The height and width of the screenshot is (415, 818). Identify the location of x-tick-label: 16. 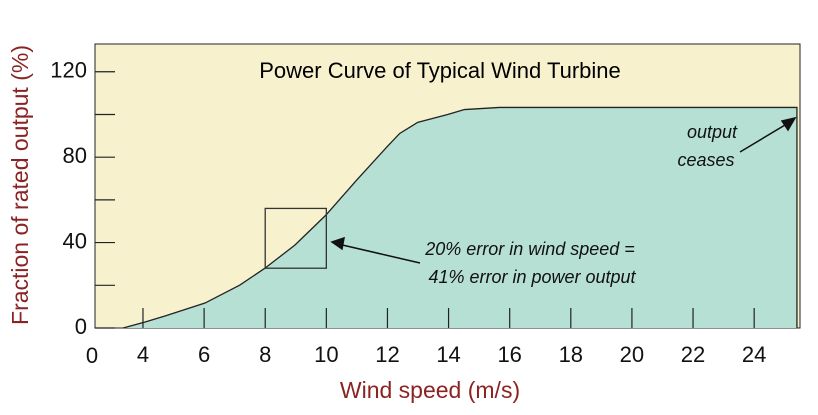
(509, 354).